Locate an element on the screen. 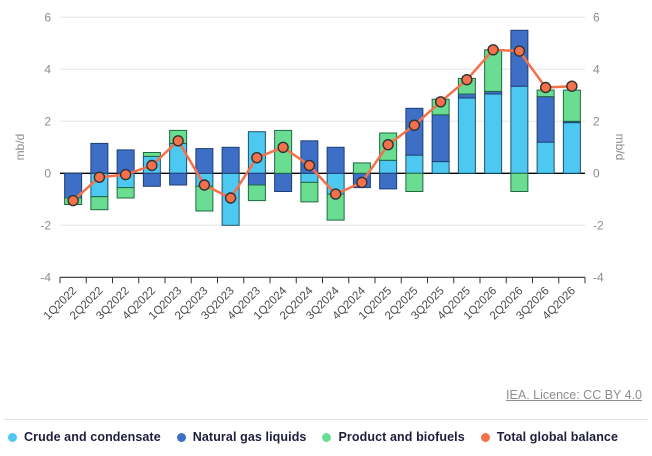 The width and height of the screenshot is (652, 456). y-tick-label-left: -2 is located at coordinates (45, 225).